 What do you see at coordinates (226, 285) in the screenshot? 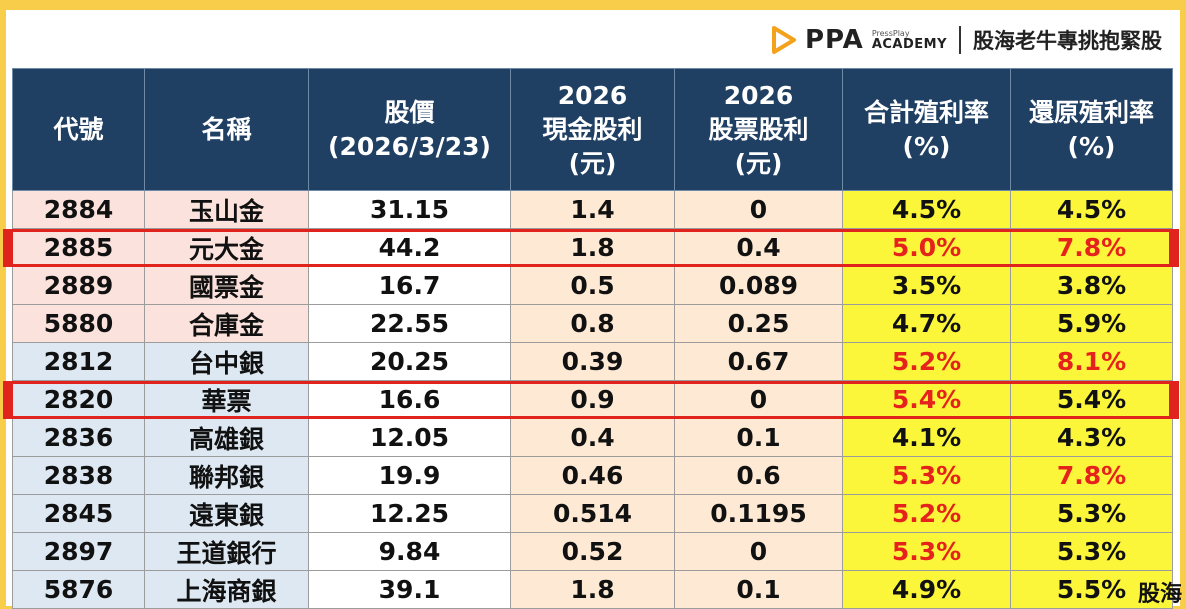
I see `cell-name: 國票金` at bounding box center [226, 285].